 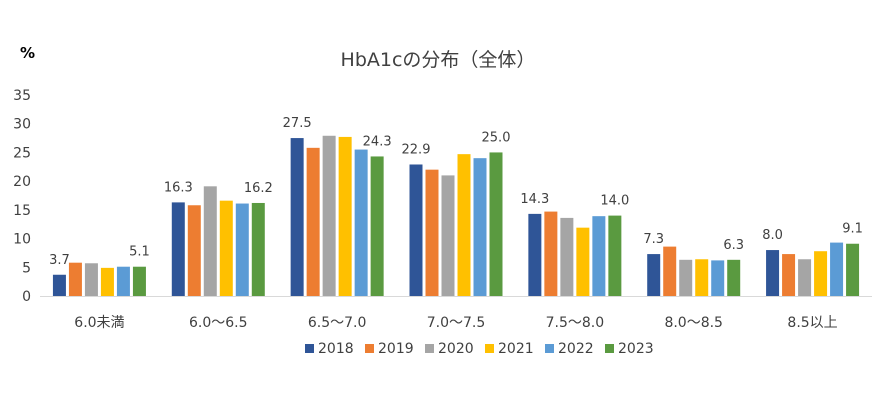 I want to click on legend-label: 2018, so click(x=336, y=349).